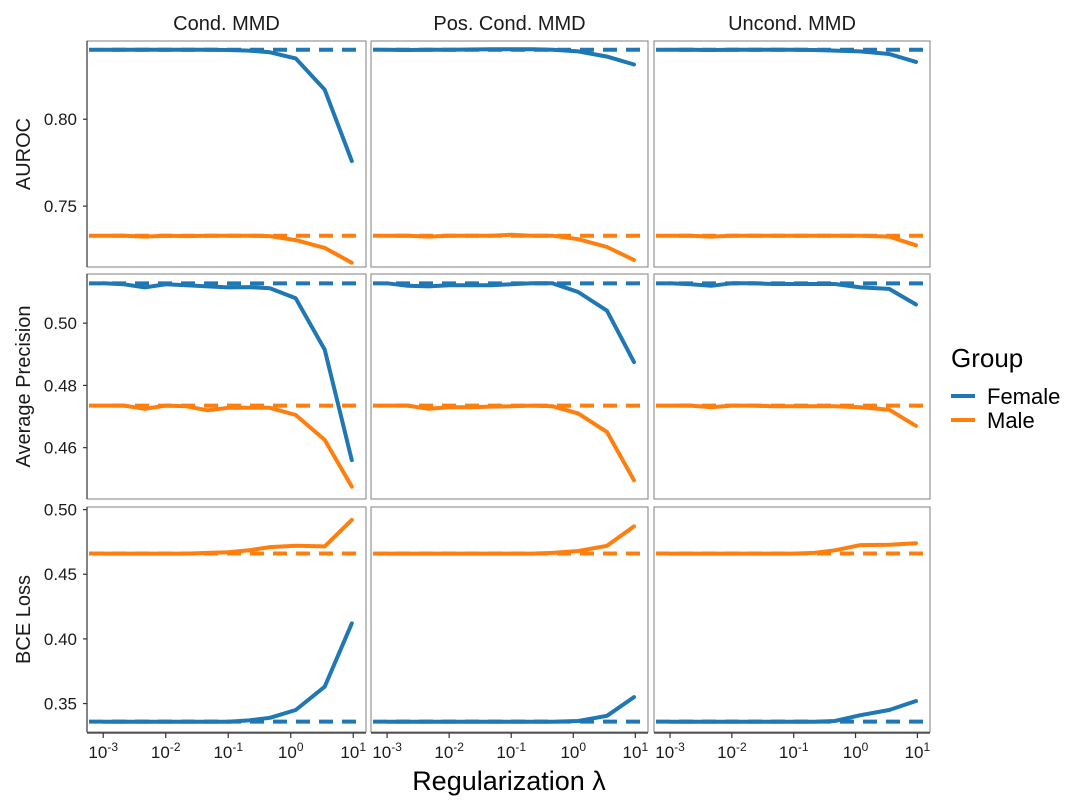 The height and width of the screenshot is (810, 1080). I want to click on panel-r3-c1, so click(226, 619).